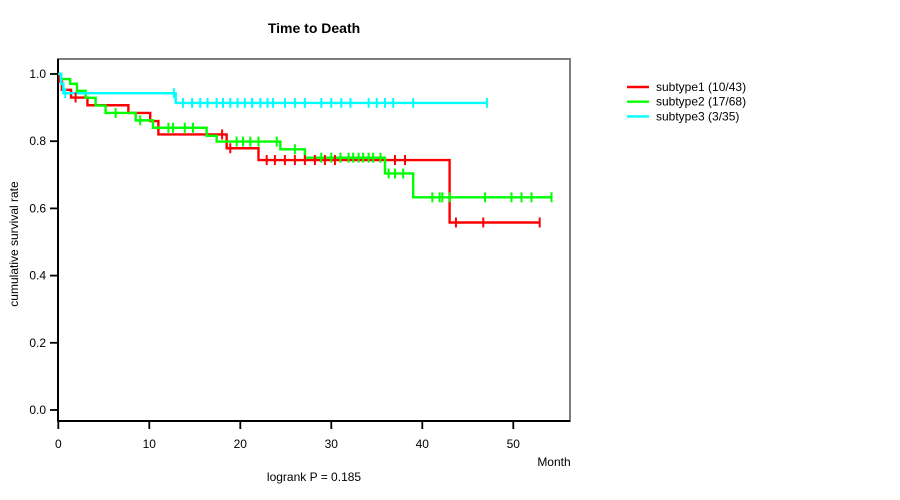 This screenshot has width=900, height=500. Describe the element at coordinates (514, 444) in the screenshot. I see `x-tick-label: 50` at that location.